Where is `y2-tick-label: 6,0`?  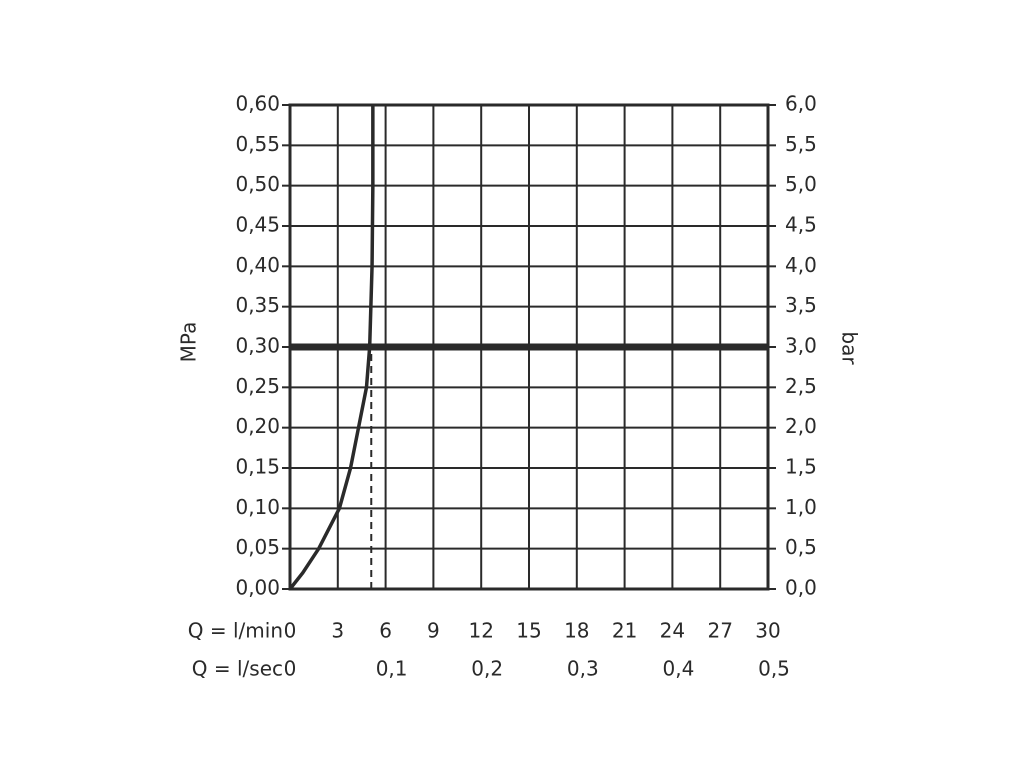
y2-tick-label: 6,0 is located at coordinates (801, 104).